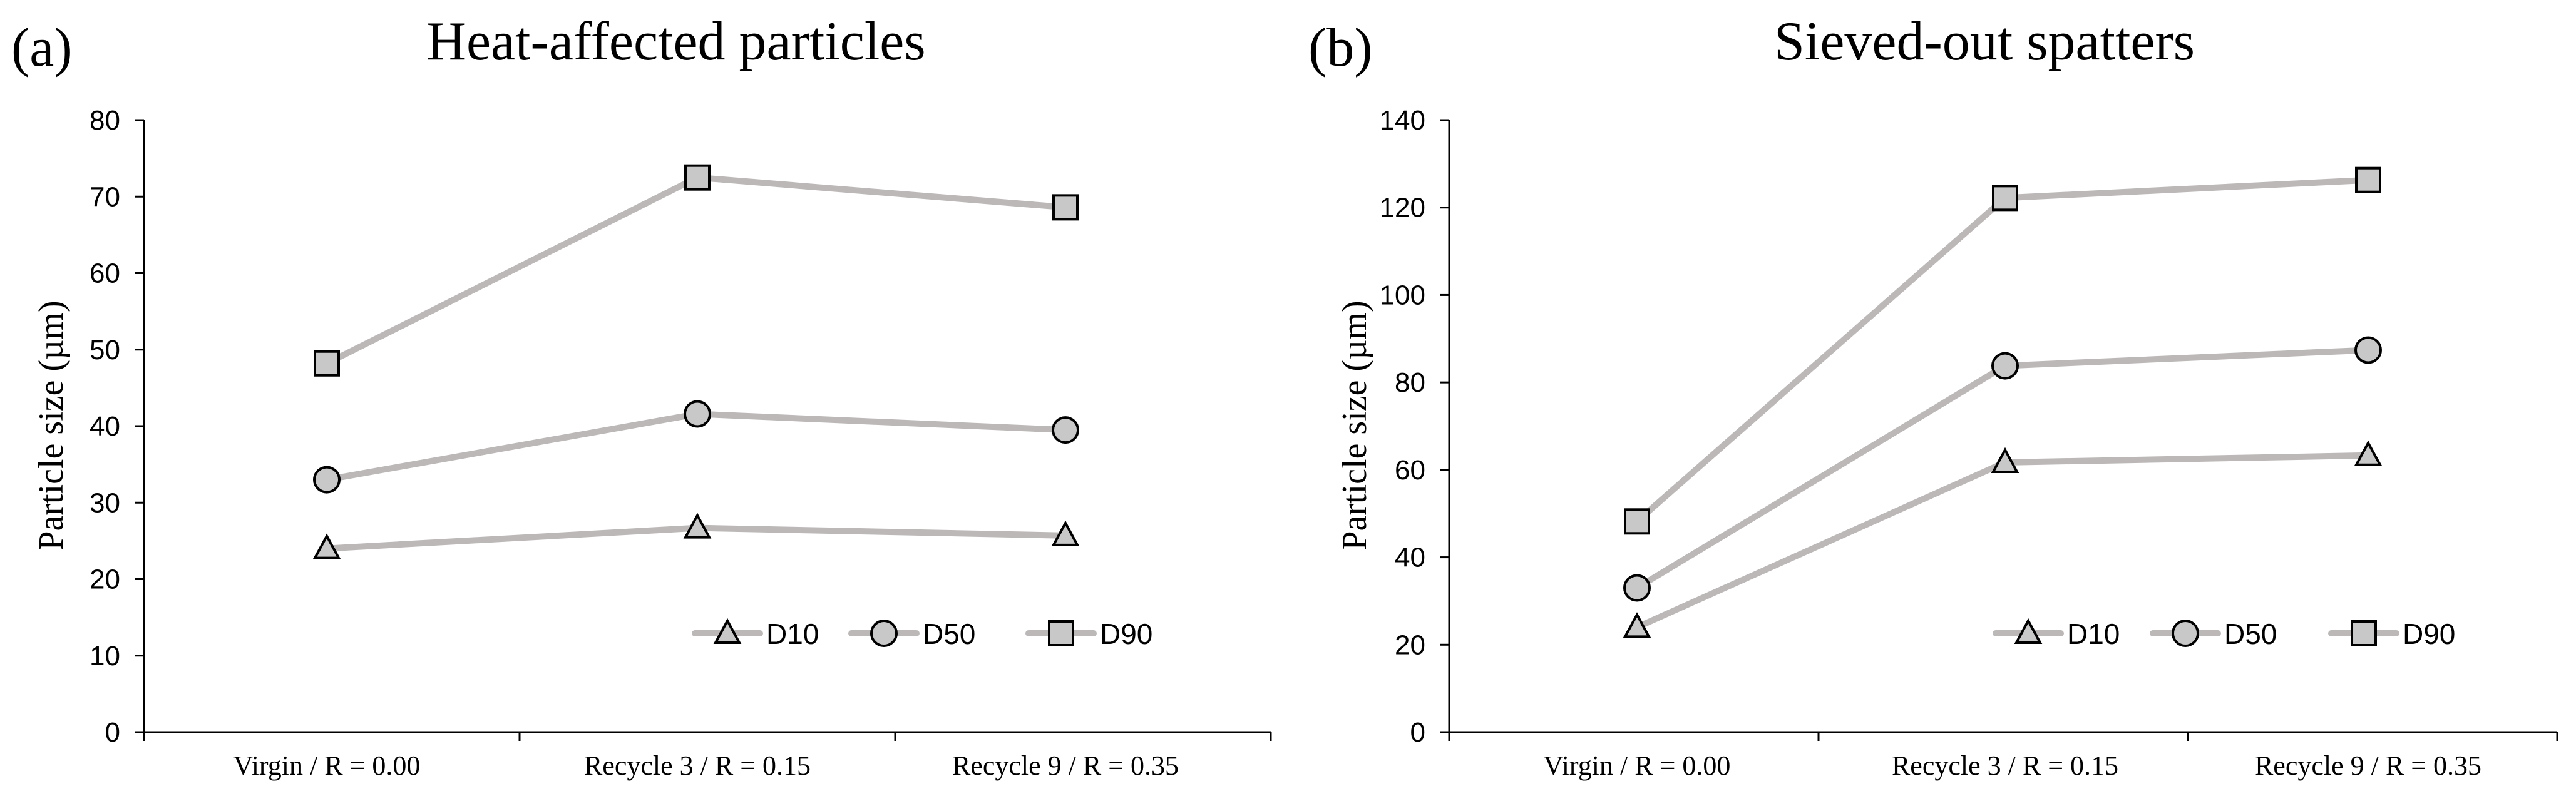  I want to click on chart-title: Sieved-out spatters, so click(1984, 41).